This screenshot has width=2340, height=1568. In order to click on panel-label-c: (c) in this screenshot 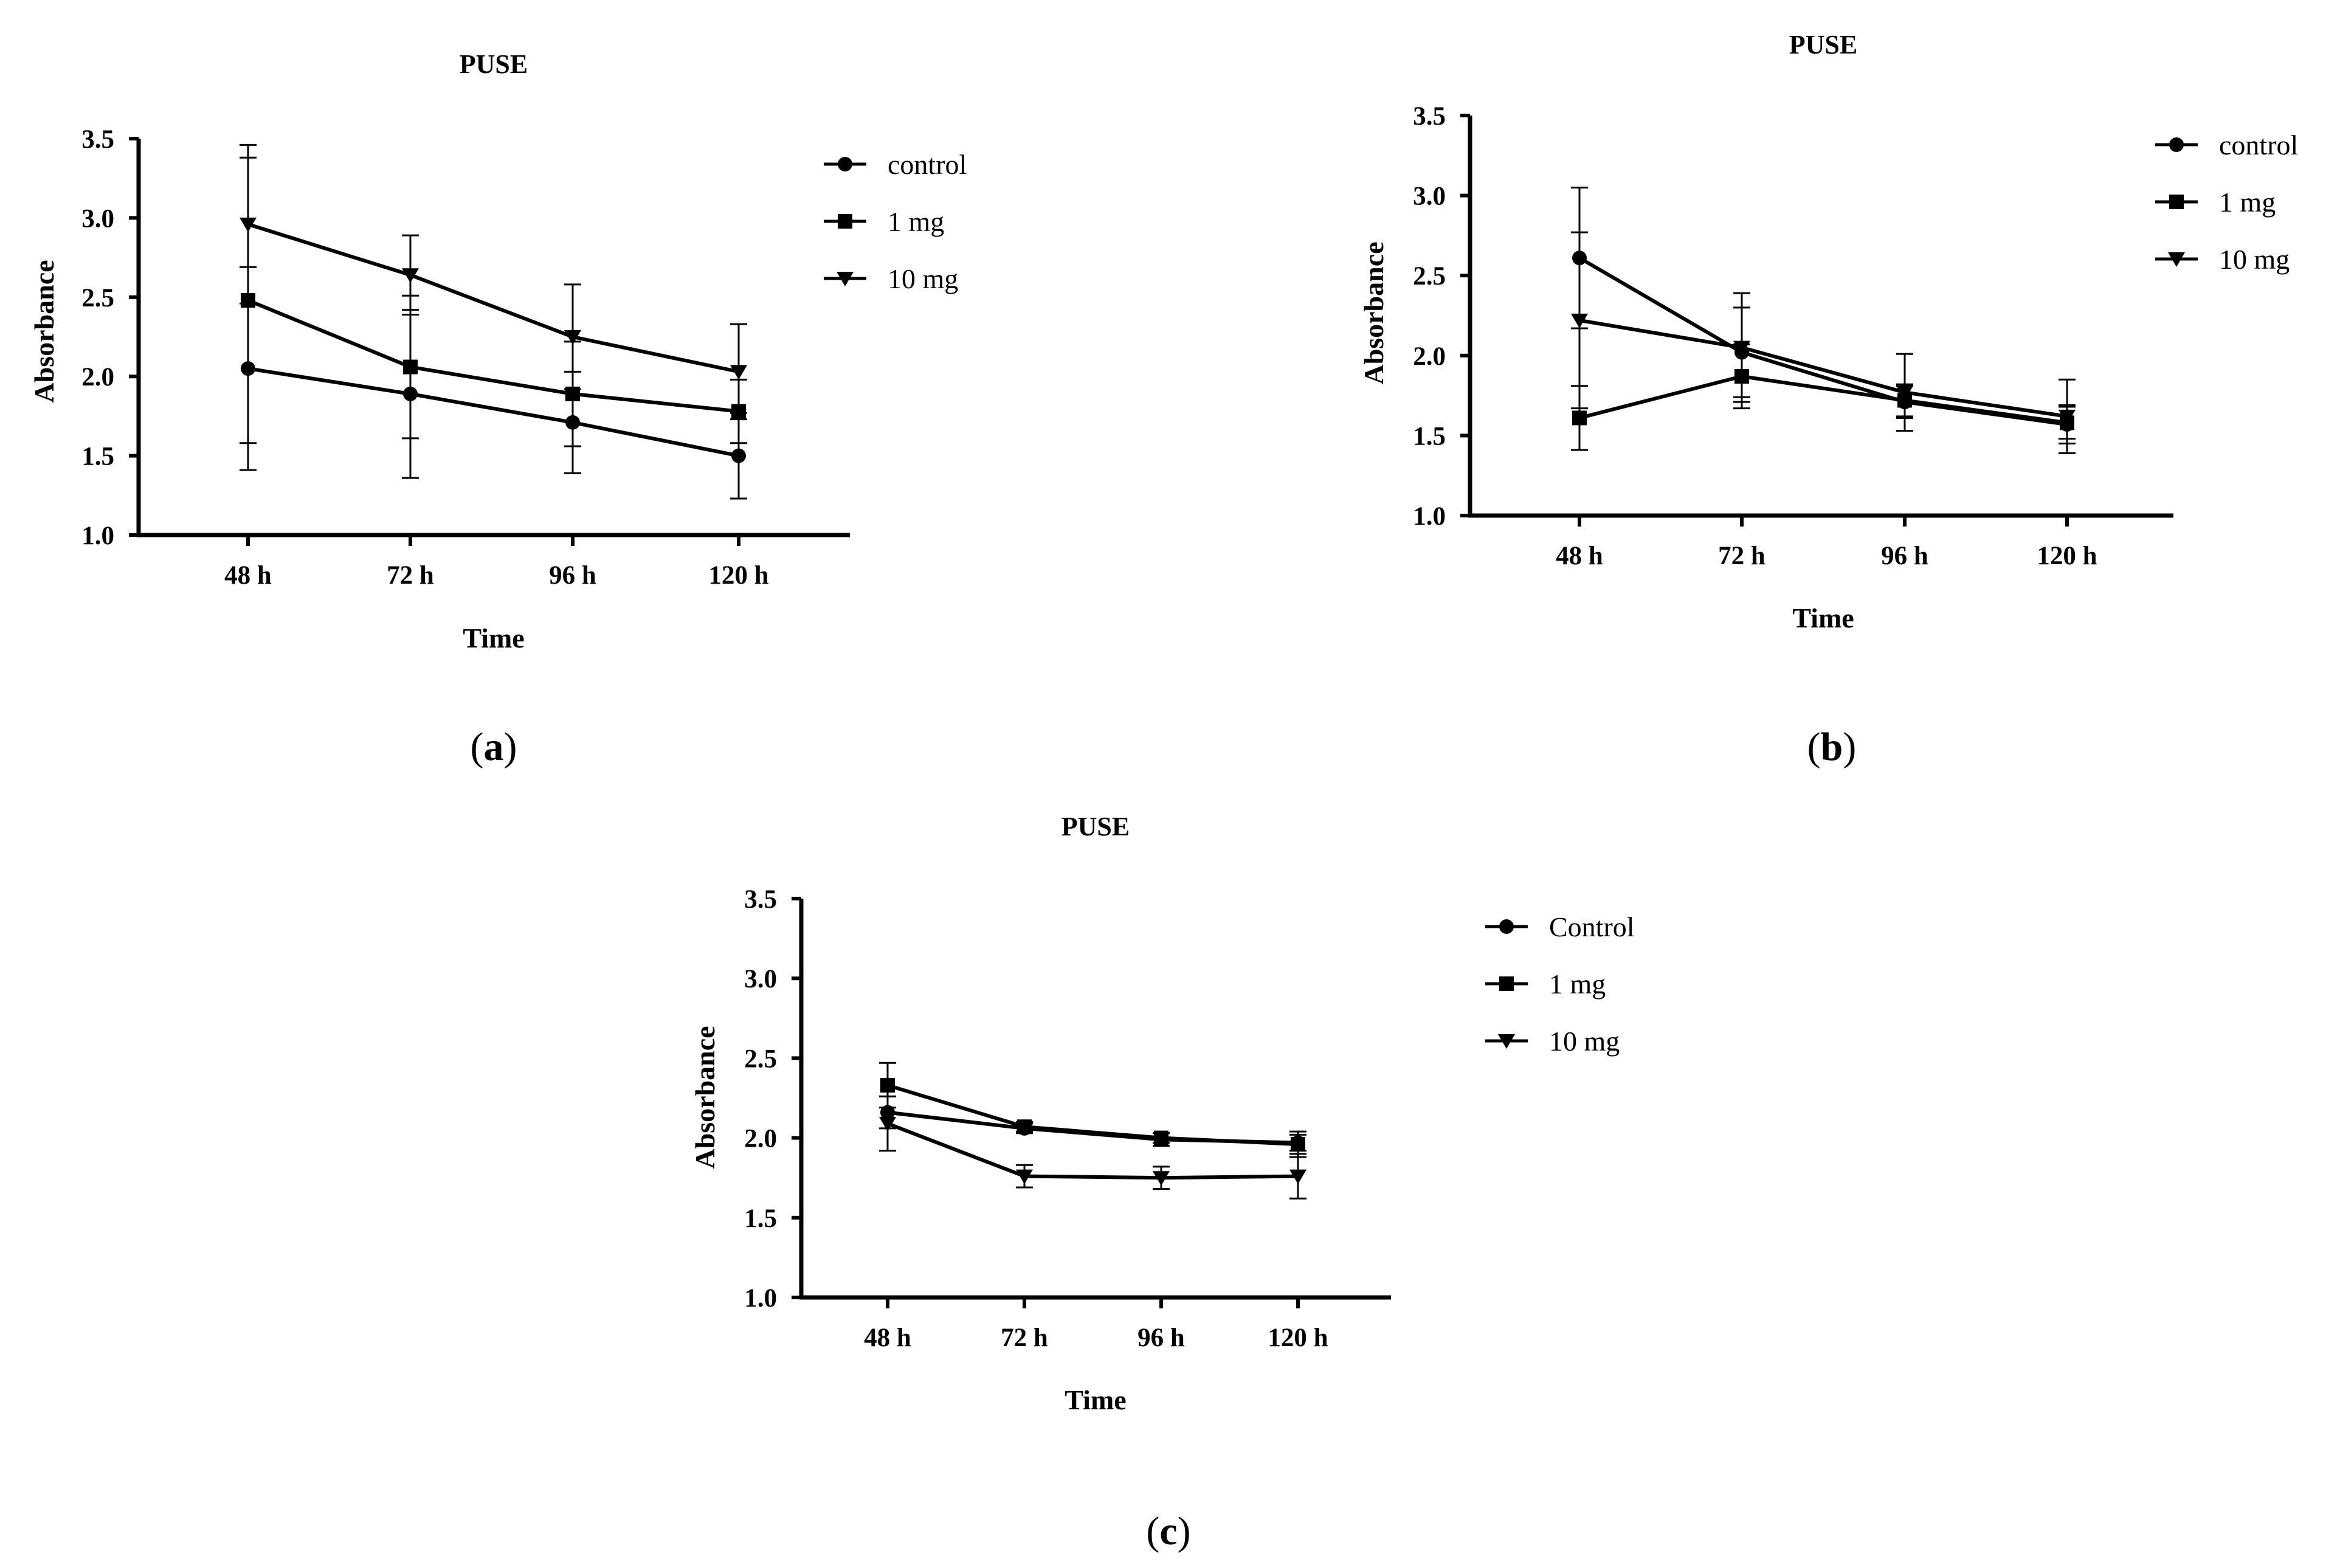, I will do `click(1168, 1531)`.